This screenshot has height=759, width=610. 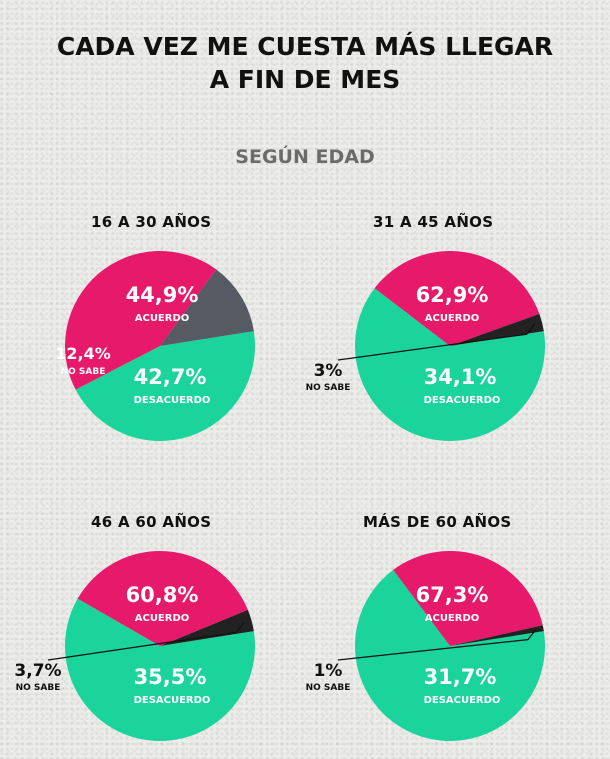 I want to click on subtitle: SEGÚN EDAD, so click(x=305, y=157).